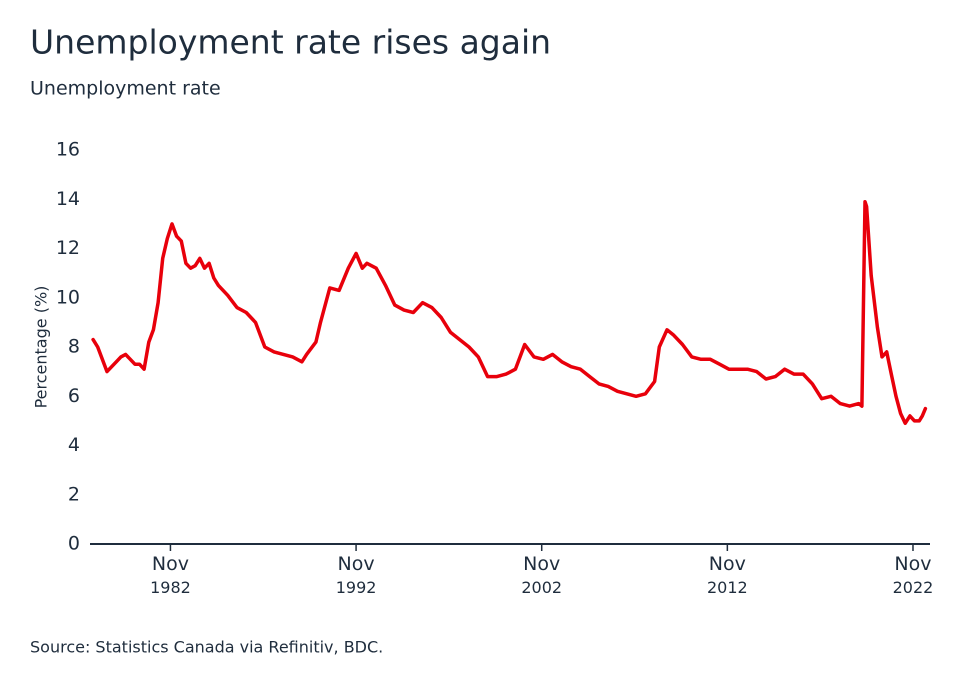 Image resolution: width=960 pixels, height=686 pixels. Describe the element at coordinates (74, 445) in the screenshot. I see `y-tick-label: 4` at that location.